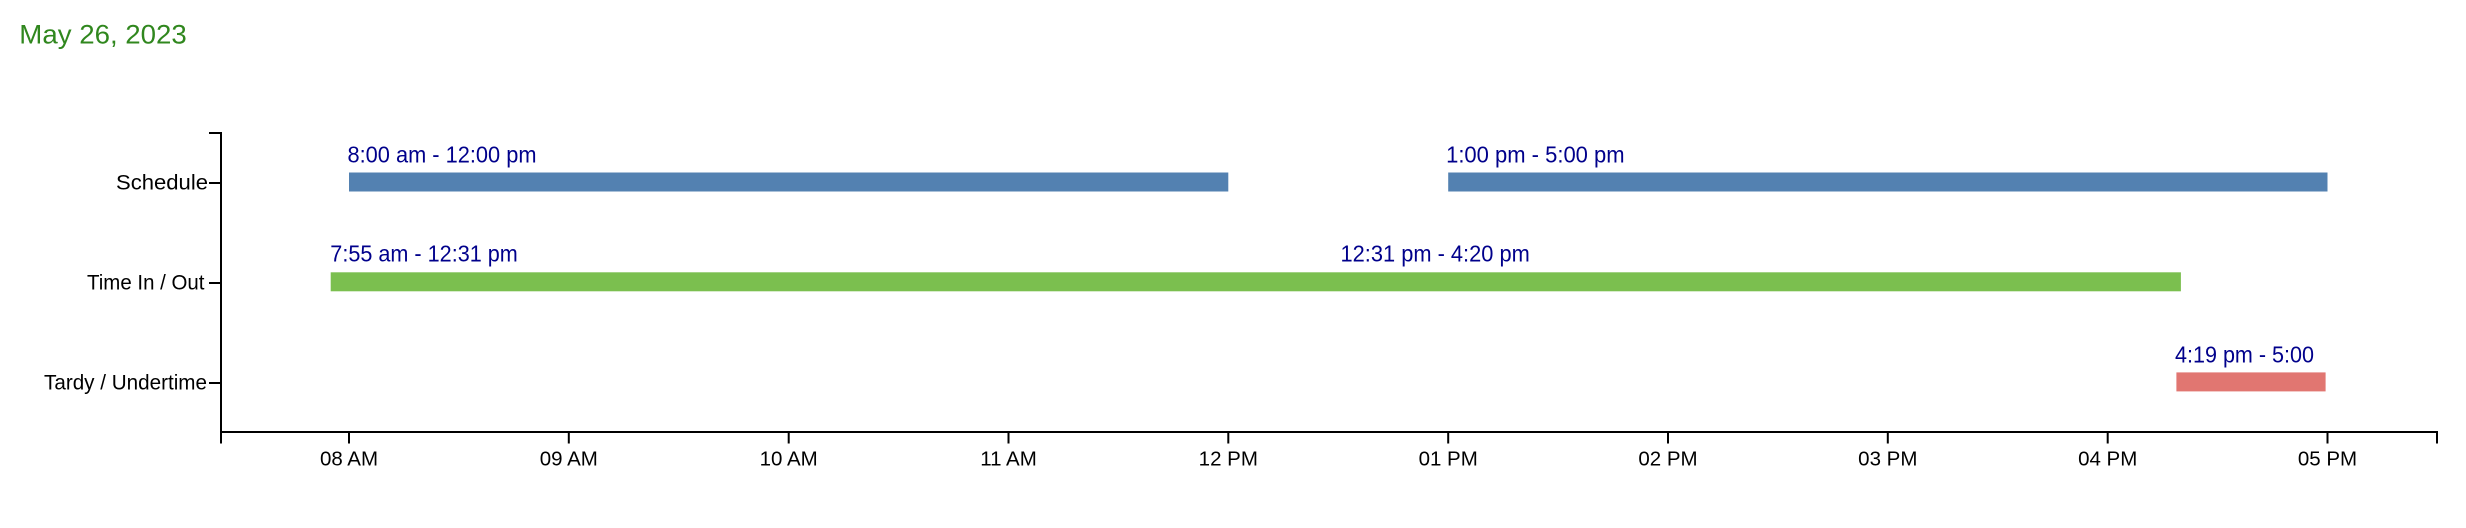 This screenshot has height=528, width=2466. What do you see at coordinates (146, 283) in the screenshot?
I see `svg-text: Time In / Out` at bounding box center [146, 283].